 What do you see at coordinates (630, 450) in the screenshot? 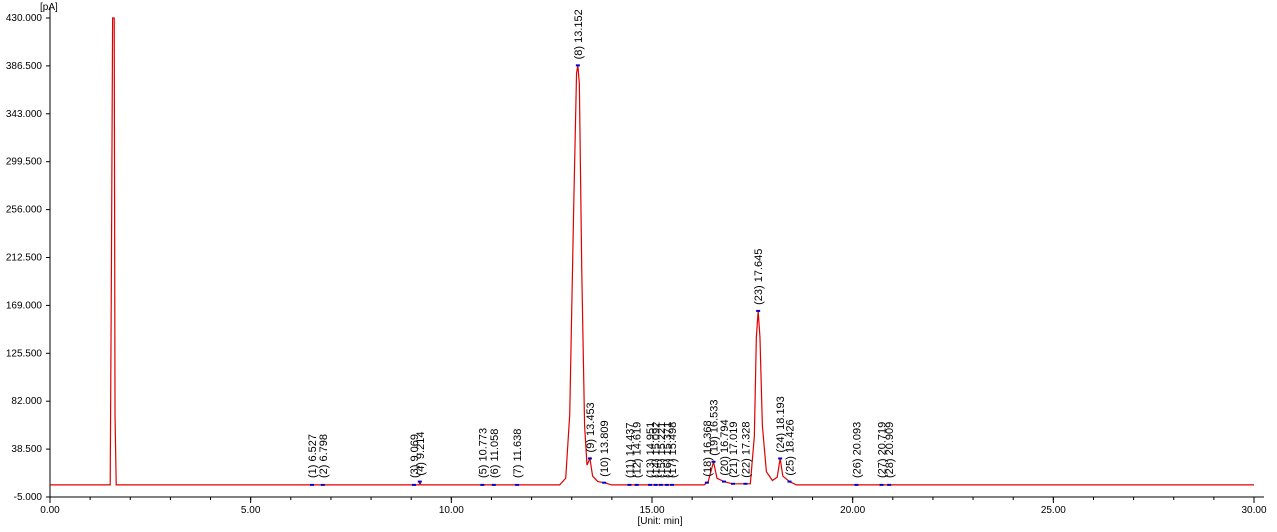
I see `peak-label: (11) 14.437` at bounding box center [630, 450].